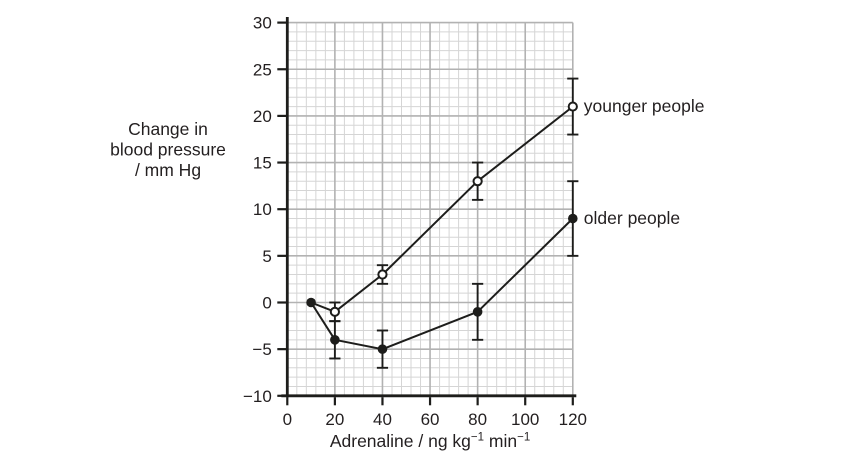  Describe the element at coordinates (262, 23) in the screenshot. I see `y-tick-label: 30` at that location.